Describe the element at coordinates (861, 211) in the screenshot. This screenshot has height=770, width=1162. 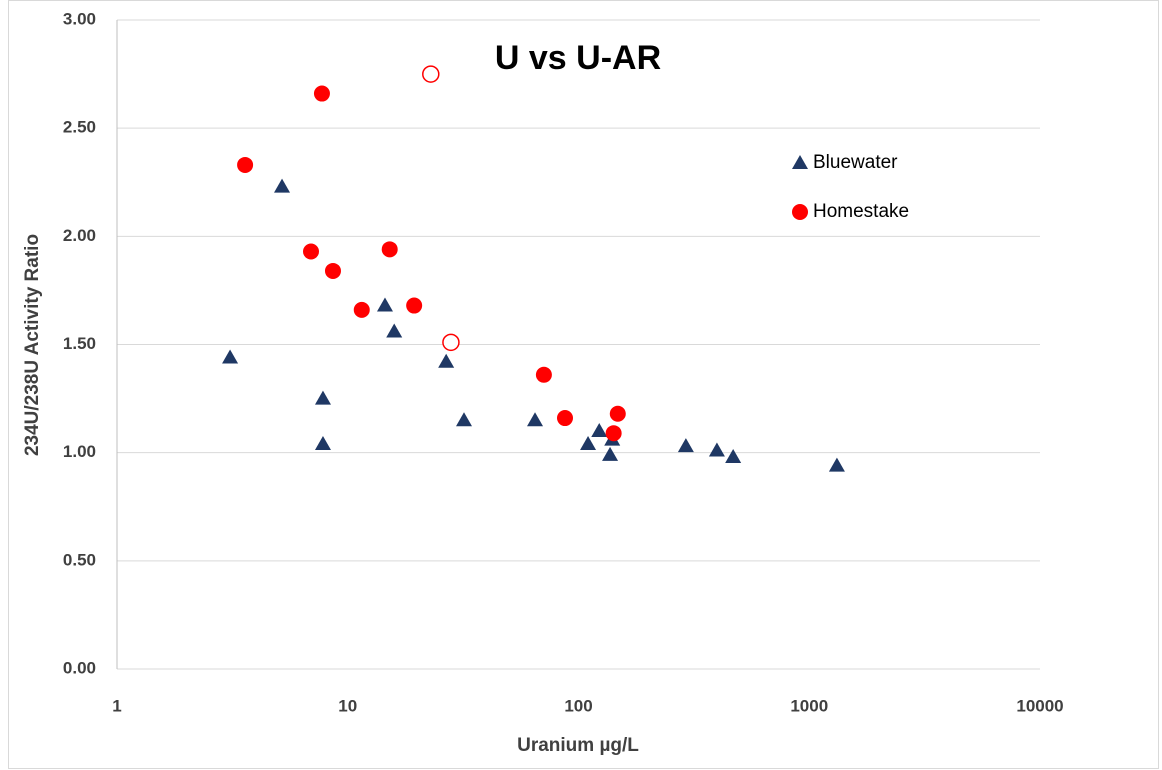
I see `legend-label: Homestake` at that location.